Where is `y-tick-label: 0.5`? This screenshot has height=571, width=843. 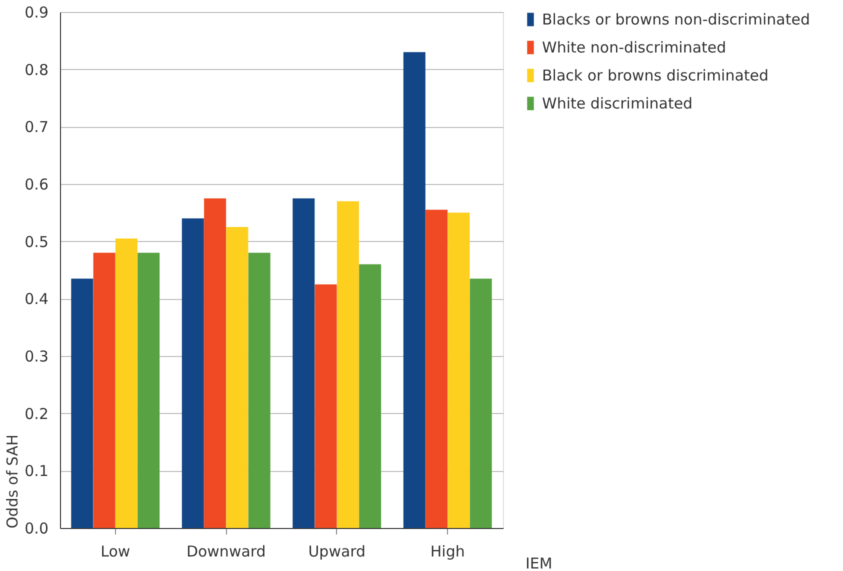
y-tick-label: 0.5 is located at coordinates (36, 241).